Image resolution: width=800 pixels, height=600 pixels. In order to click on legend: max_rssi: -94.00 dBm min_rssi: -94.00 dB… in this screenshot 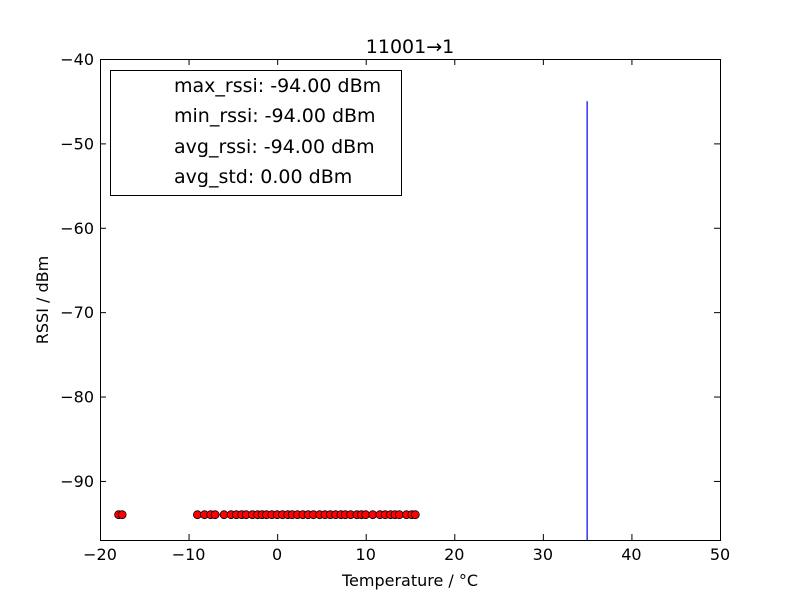, I will do `click(256, 133)`.